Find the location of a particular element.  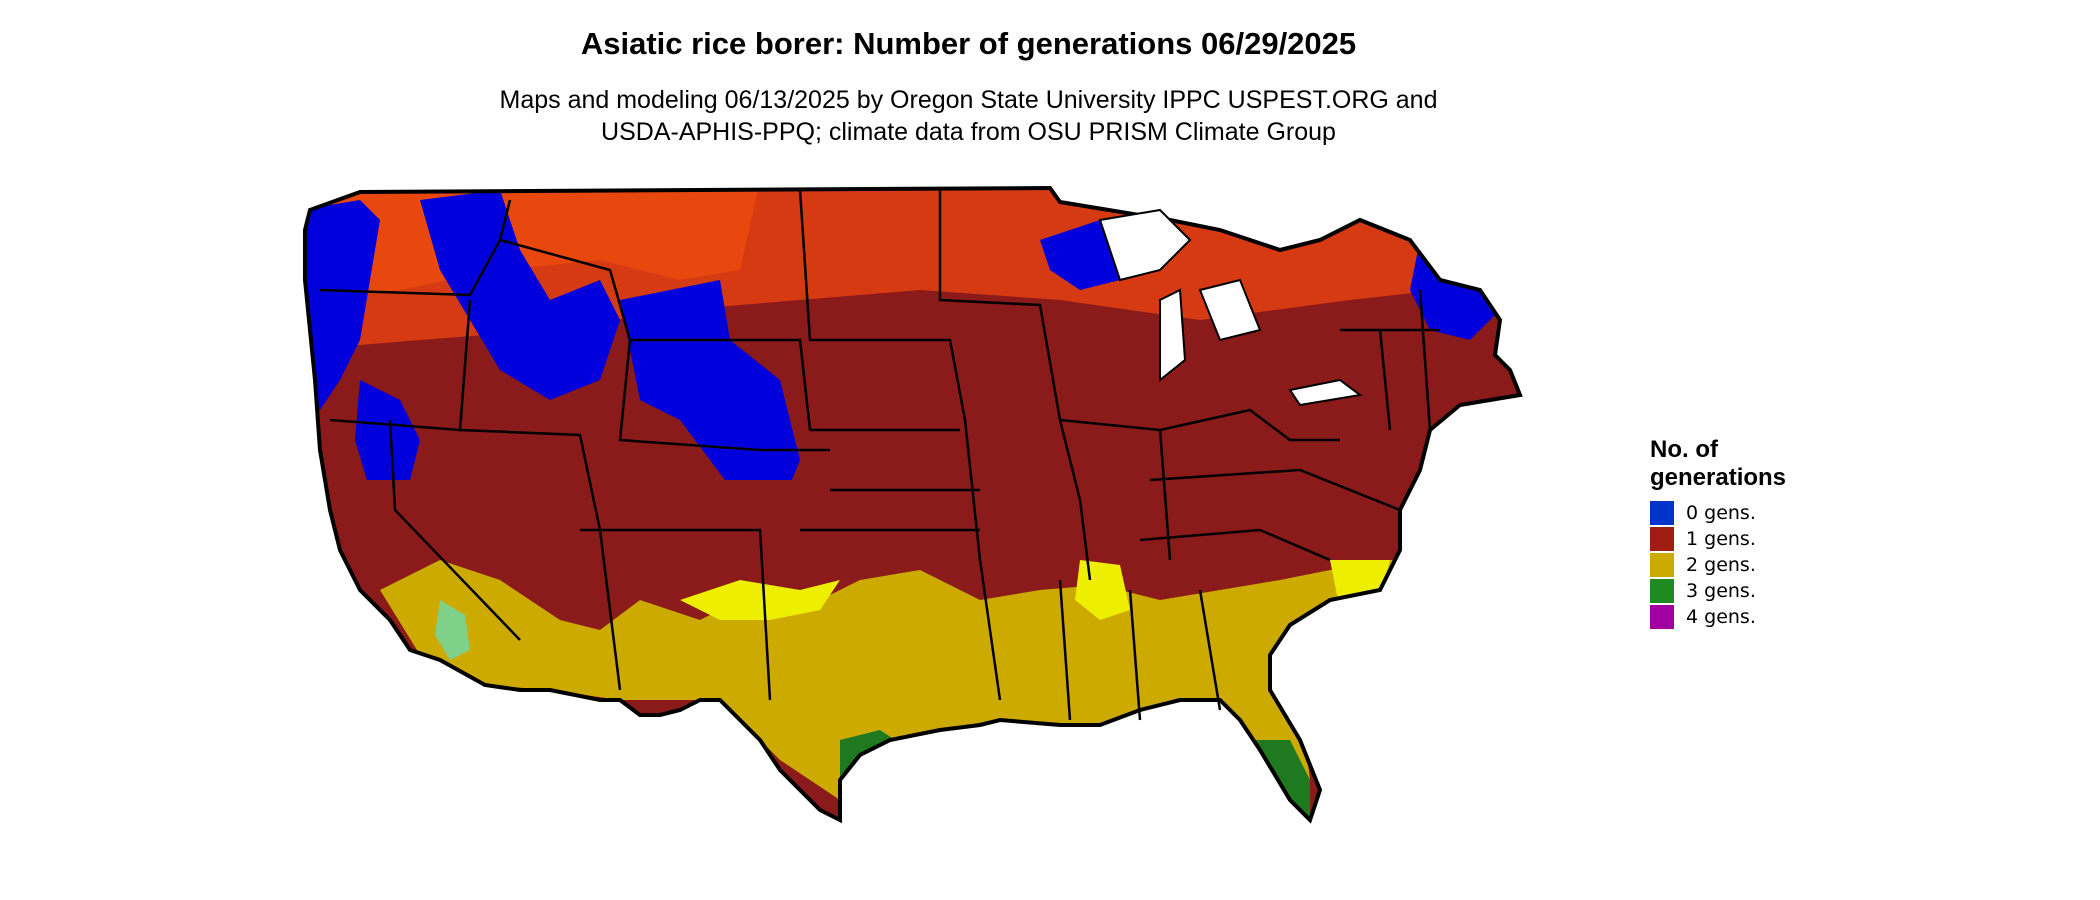

zone-0-gen-sierra is located at coordinates (387, 445).